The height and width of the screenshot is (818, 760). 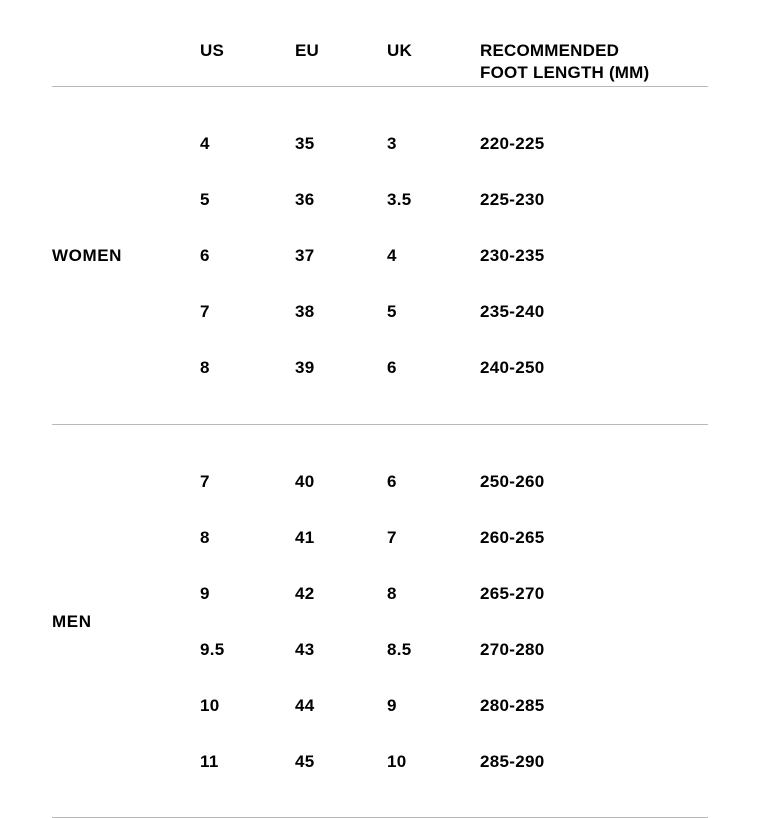 I want to click on cell-foot-length: 270-280, so click(x=512, y=649).